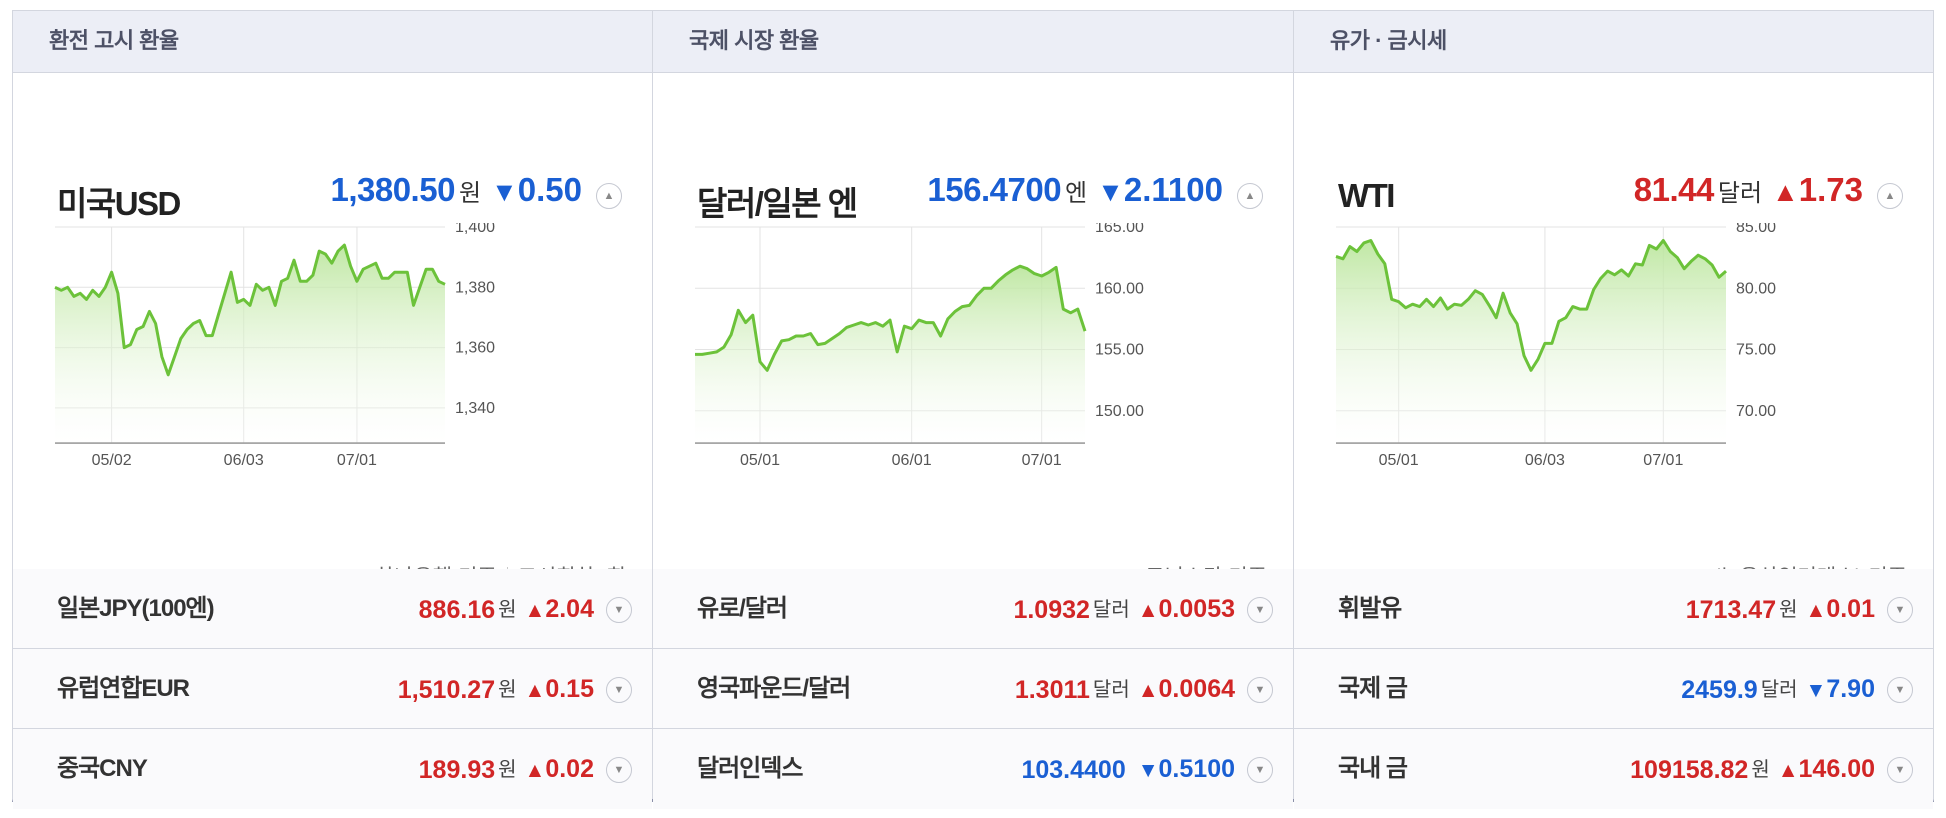  I want to click on item-change: ▲0.01, so click(1840, 610).